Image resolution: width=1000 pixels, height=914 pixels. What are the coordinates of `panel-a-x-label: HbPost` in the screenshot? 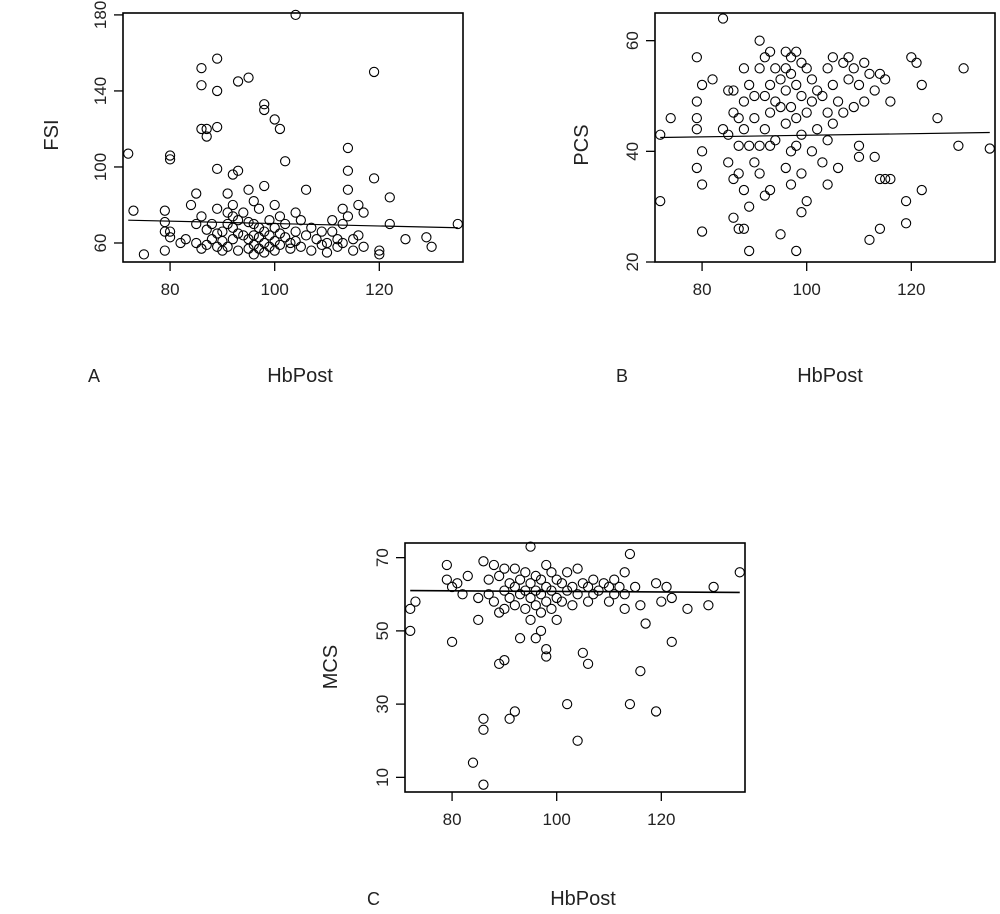 It's located at (300, 376).